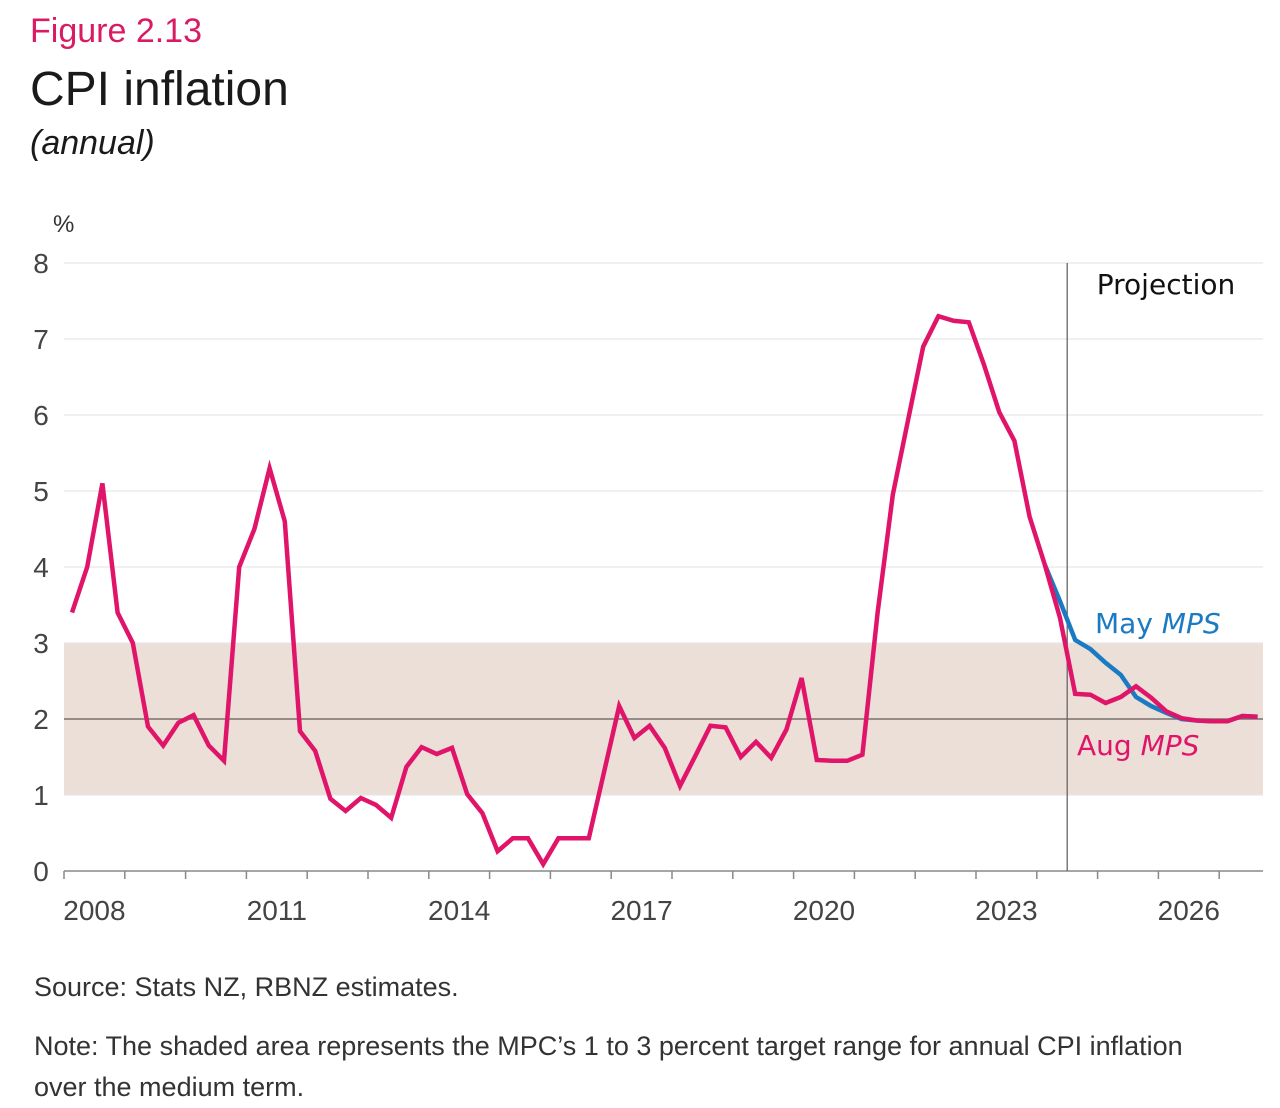  I want to click on legend-label-main: May, so click(1124, 623).